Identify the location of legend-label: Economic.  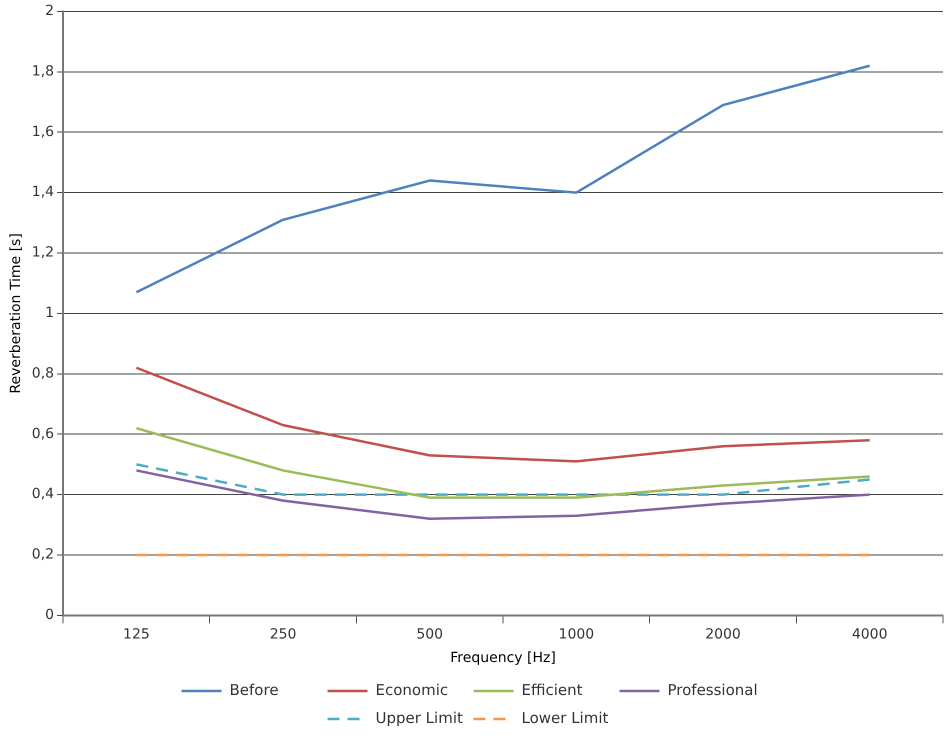
(412, 689).